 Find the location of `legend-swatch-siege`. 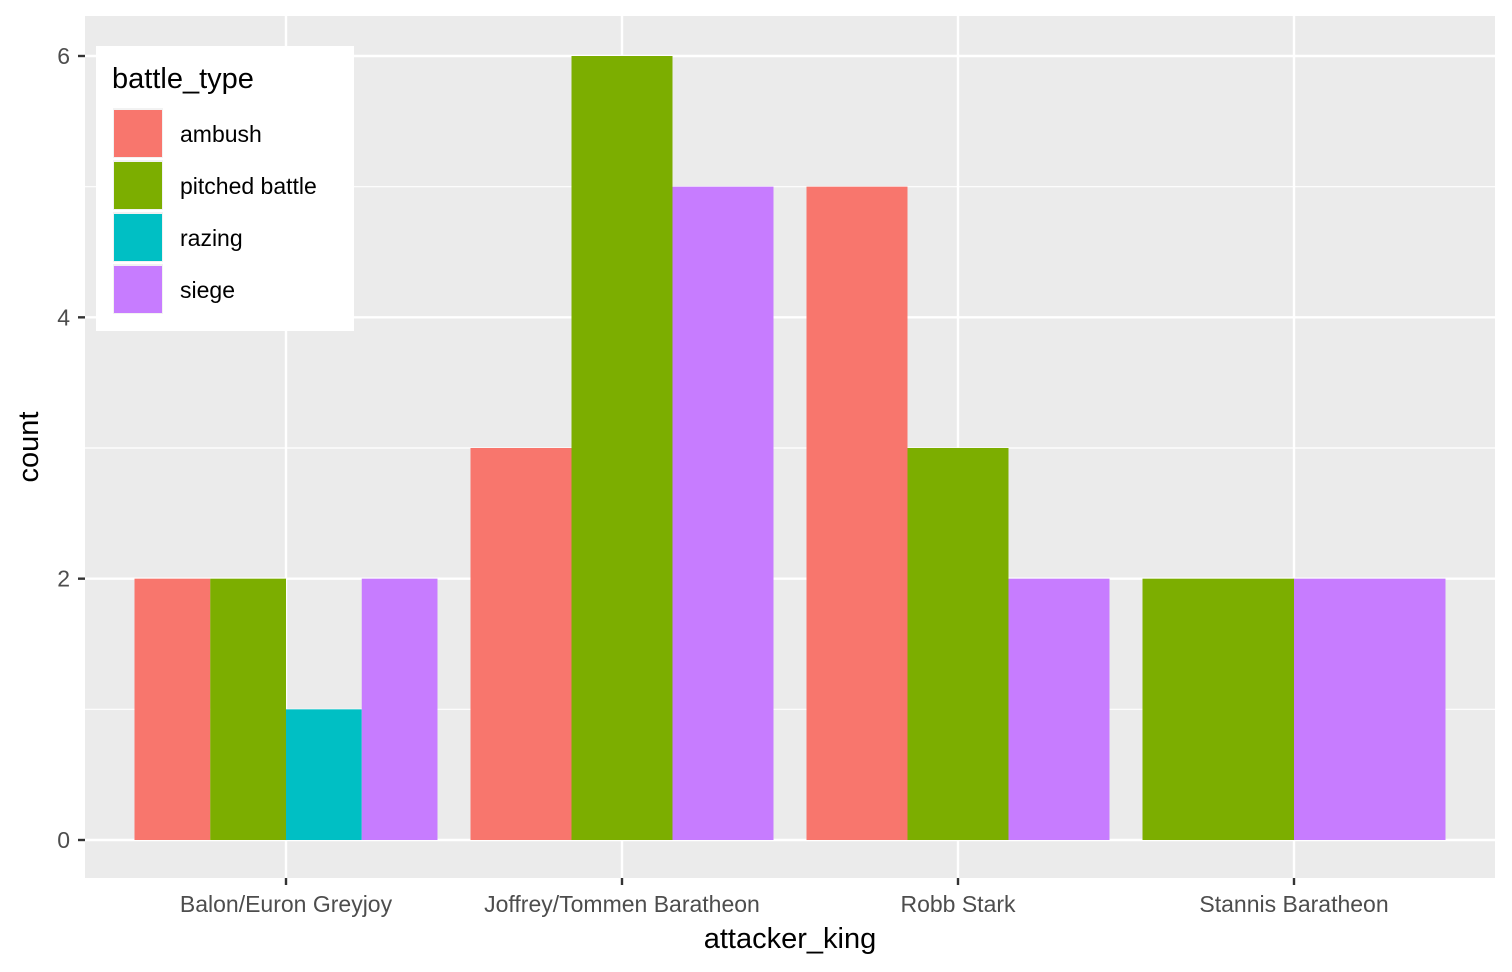

legend-swatch-siege is located at coordinates (138, 289).